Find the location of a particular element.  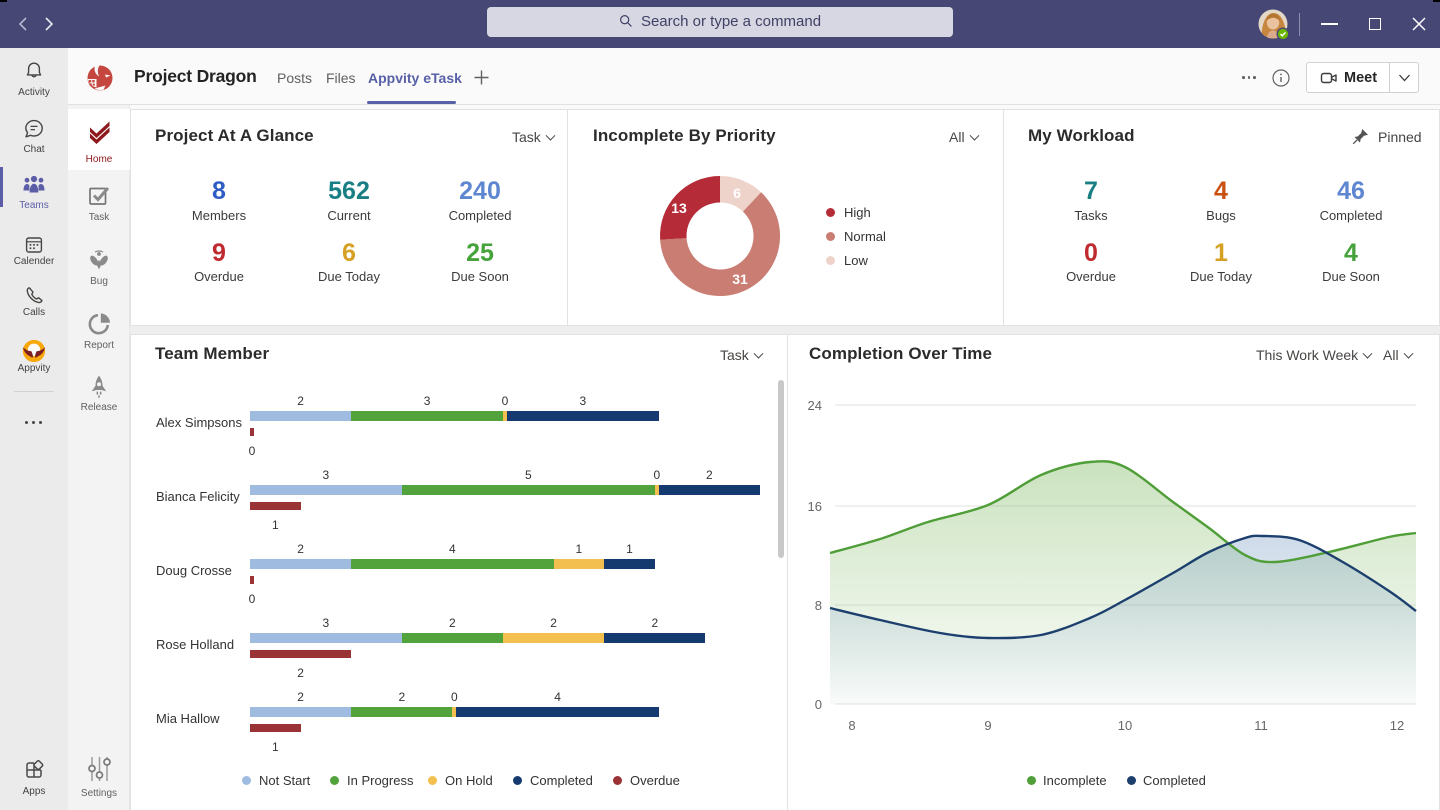

svg-text: 13 is located at coordinates (679, 208).